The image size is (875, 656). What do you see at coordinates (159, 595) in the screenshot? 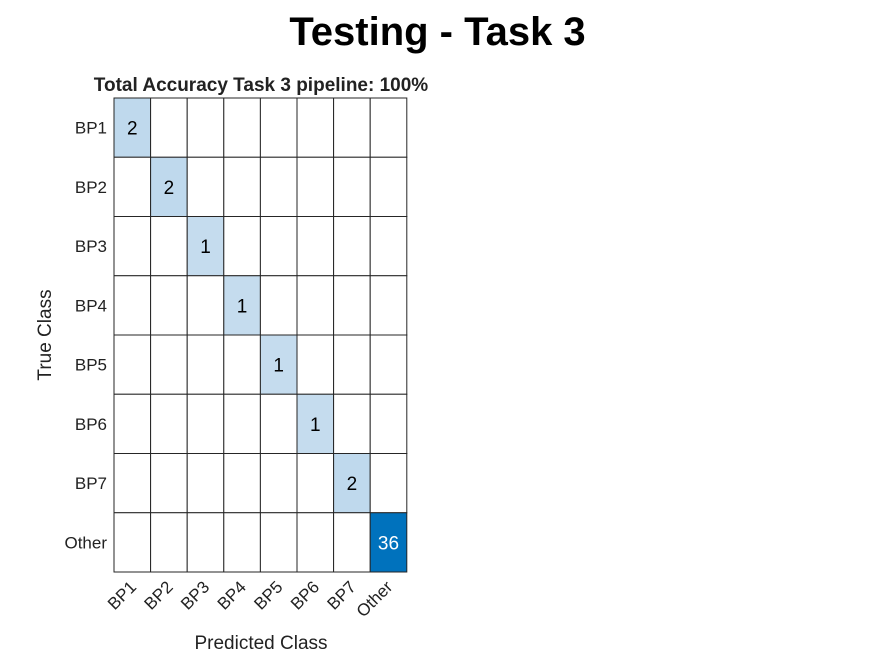
I see `column-tick-label: BP2` at bounding box center [159, 595].